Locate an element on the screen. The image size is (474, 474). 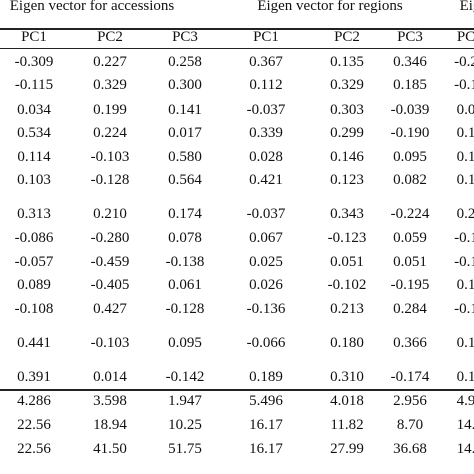
table-cell: -0.195 is located at coordinates (410, 285).